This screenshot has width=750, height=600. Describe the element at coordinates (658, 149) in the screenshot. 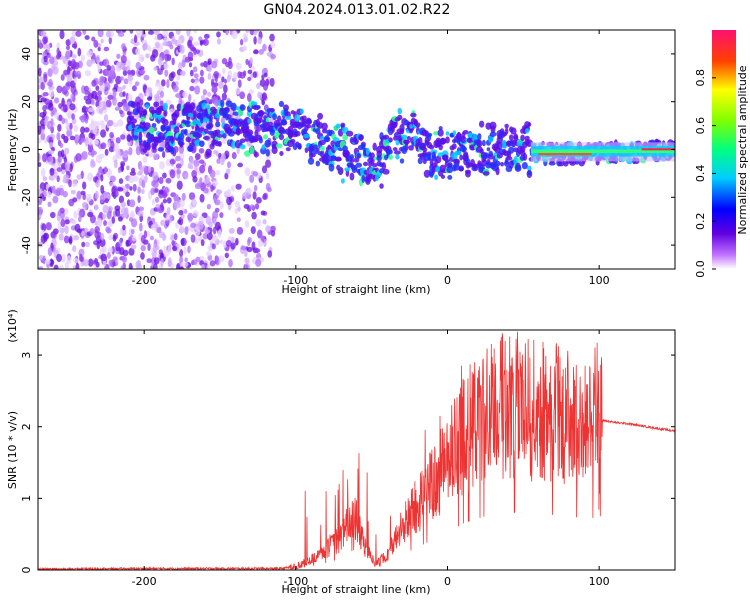

I see `spectrogram-tail-peak` at that location.